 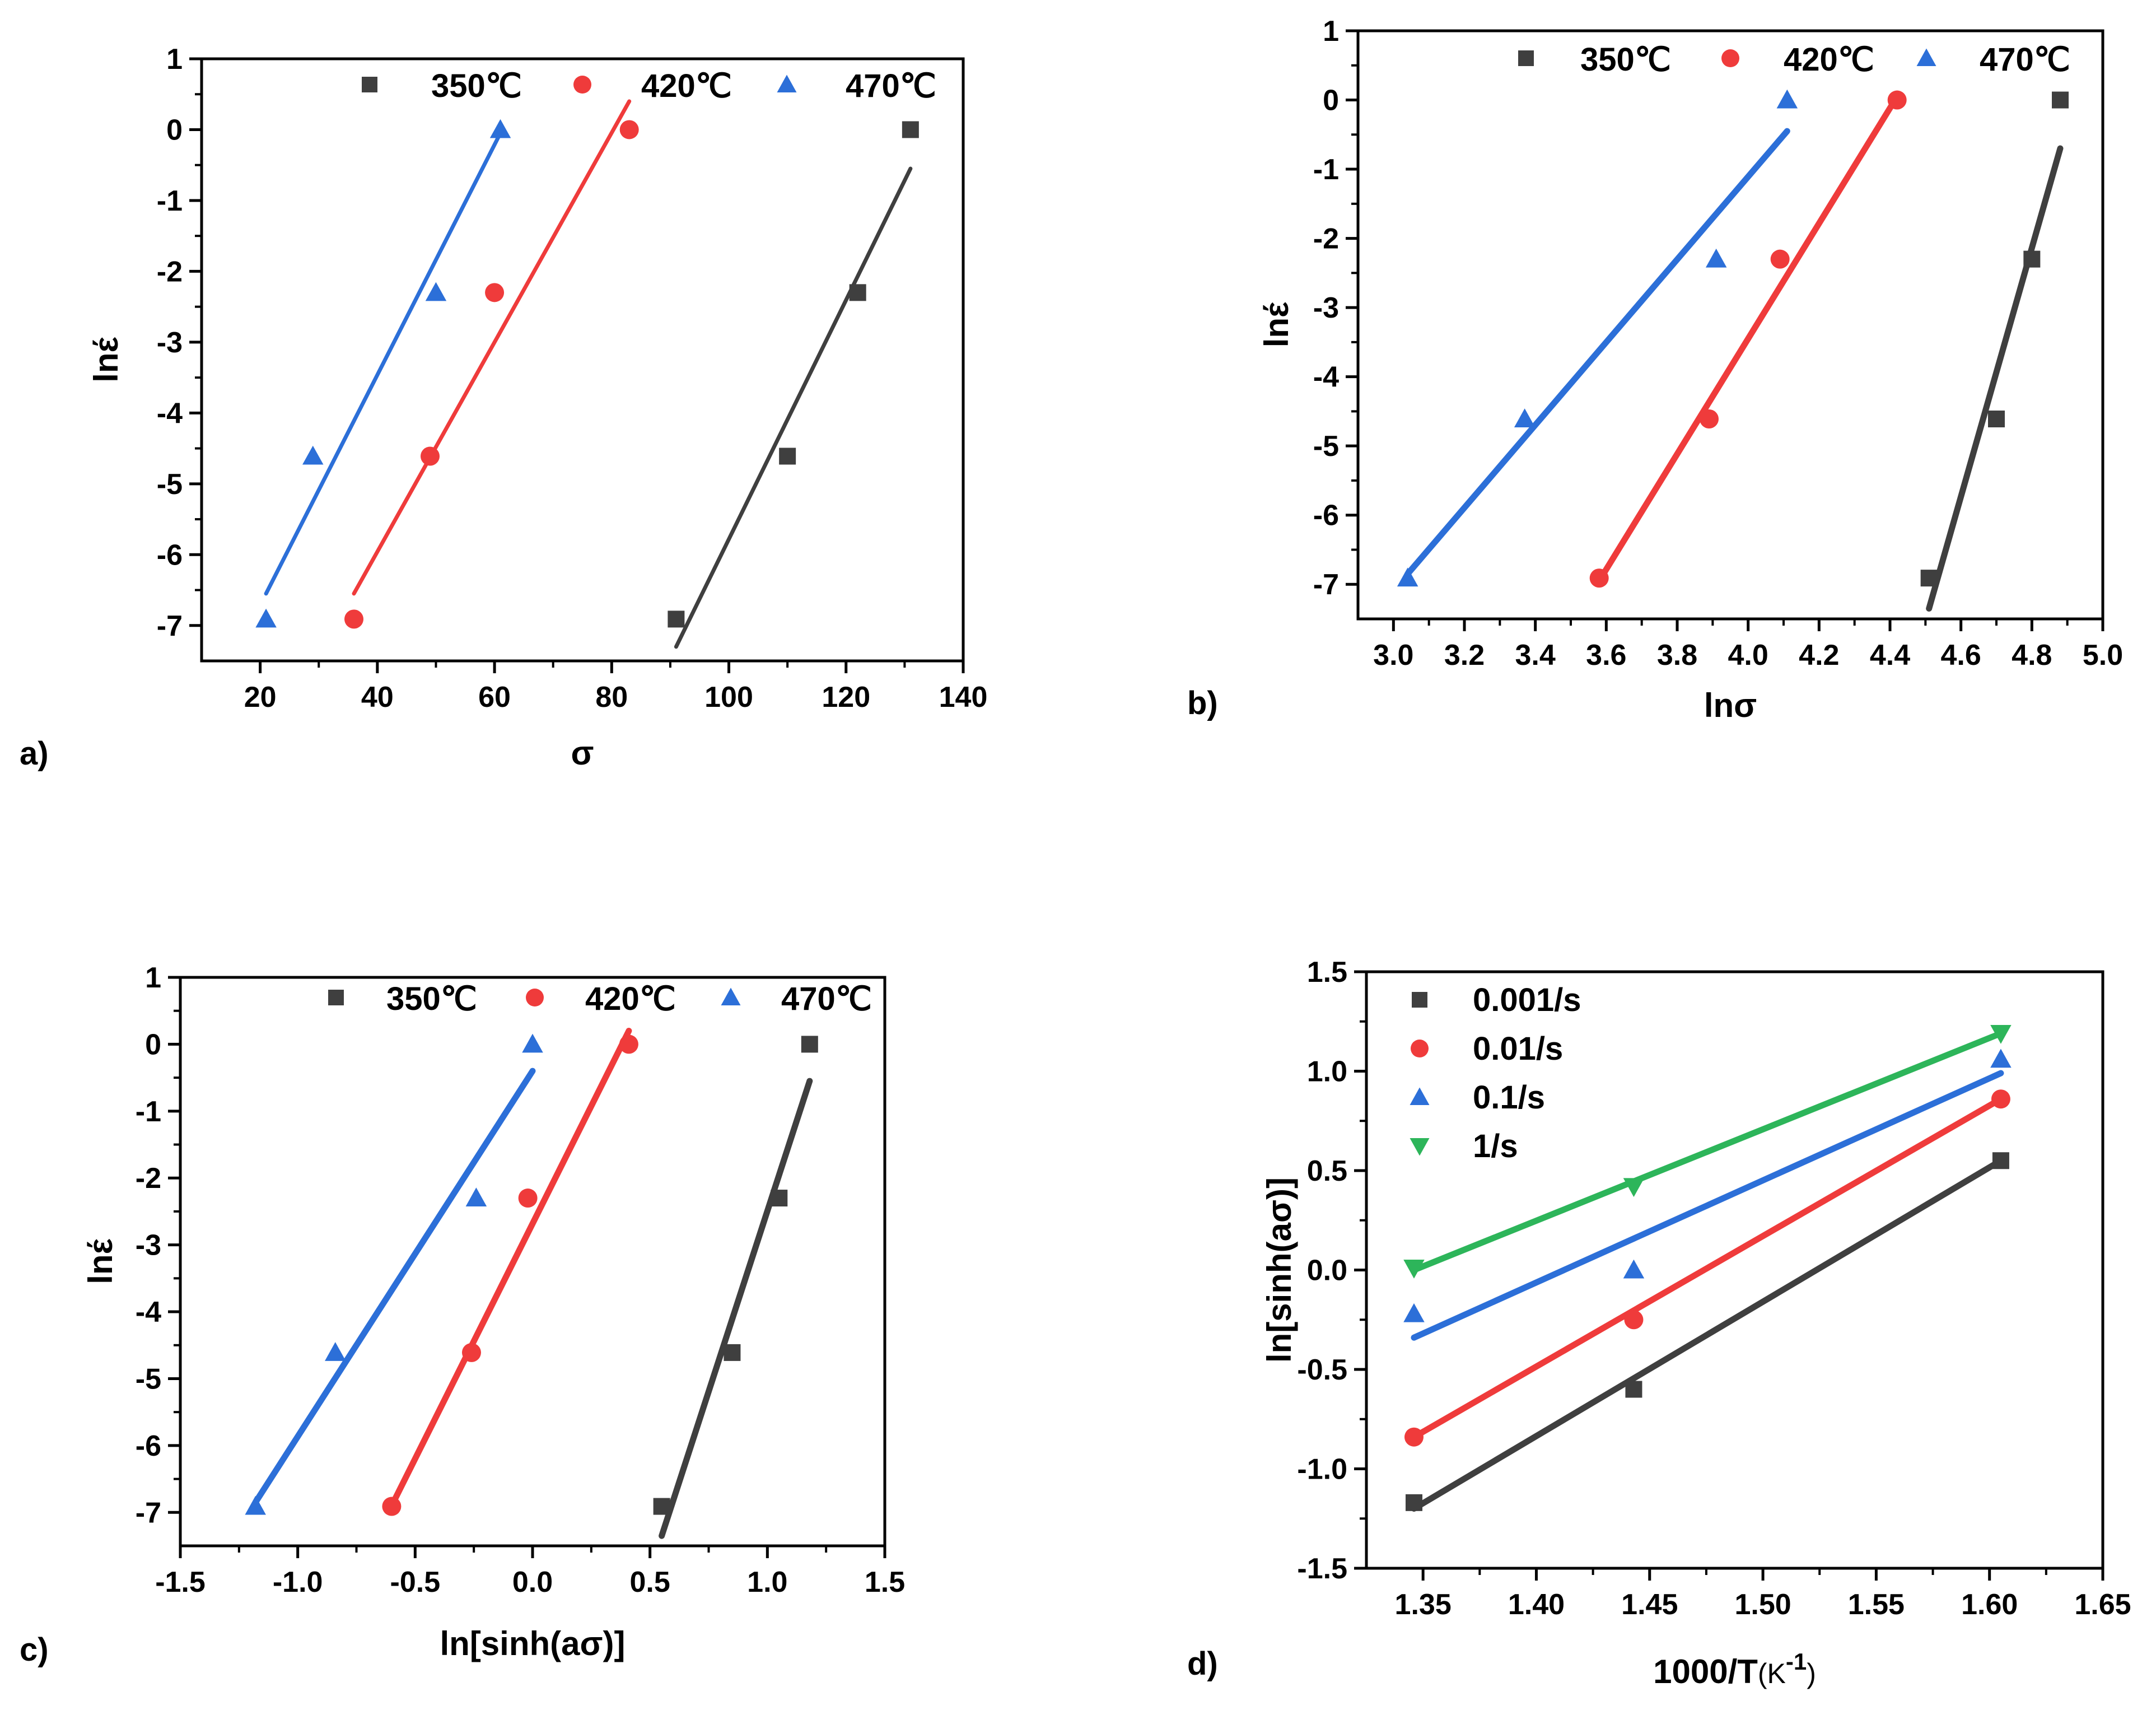 I want to click on x-tick-label: 3.0, so click(x=1393, y=655).